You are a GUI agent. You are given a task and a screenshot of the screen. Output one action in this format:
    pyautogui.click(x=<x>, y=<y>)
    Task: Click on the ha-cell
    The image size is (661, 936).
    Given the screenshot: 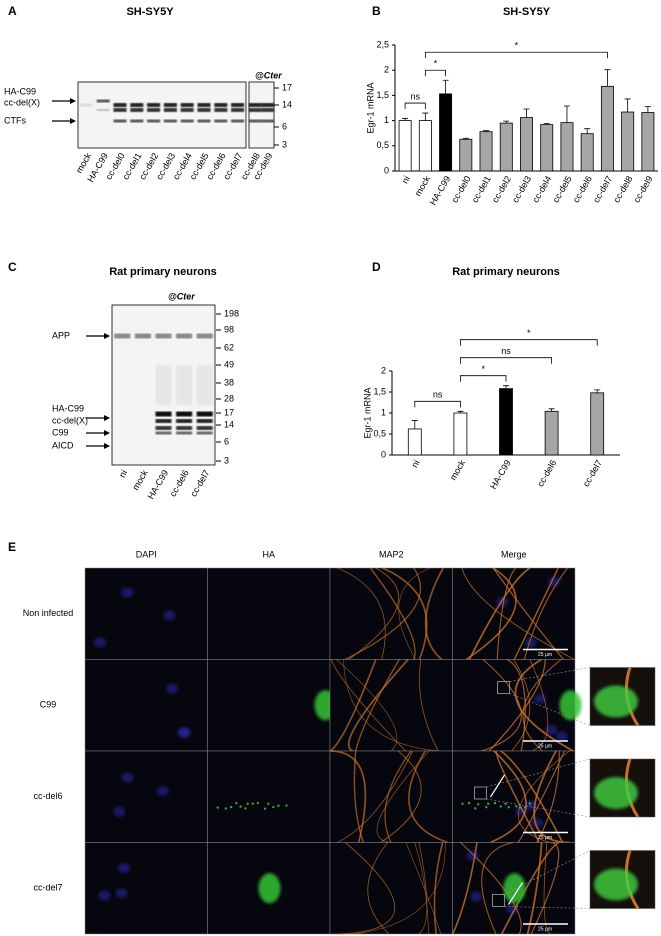 What is the action you would take?
    pyautogui.click(x=269, y=888)
    